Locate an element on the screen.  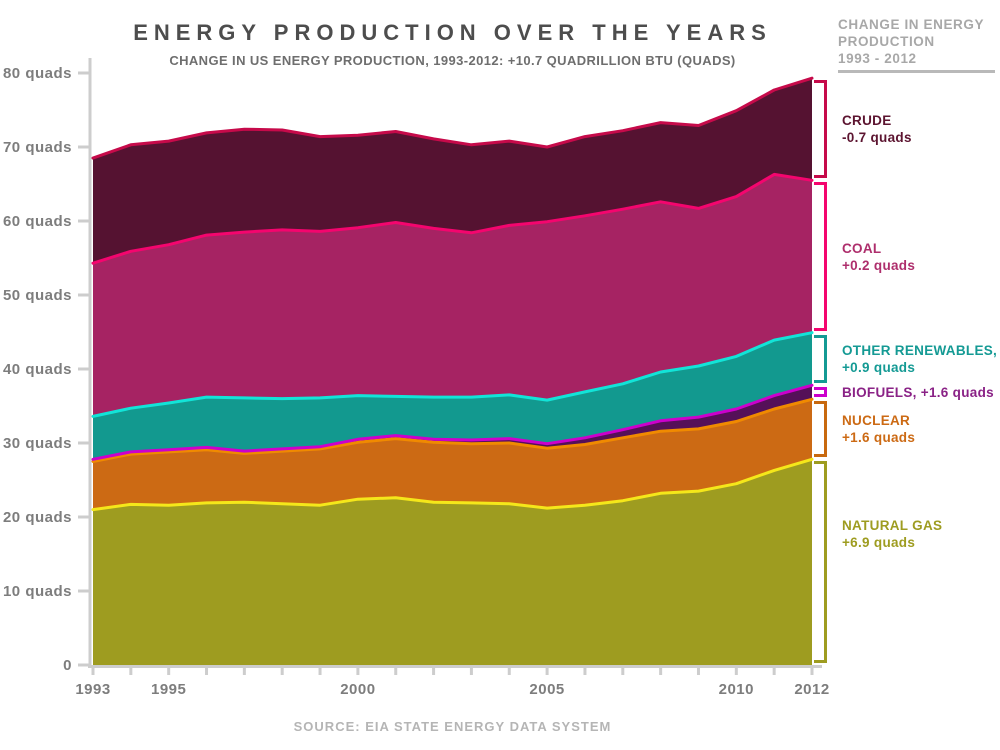
legend-item-crude: CRUDE -0.7 quads is located at coordinates (920, 129).